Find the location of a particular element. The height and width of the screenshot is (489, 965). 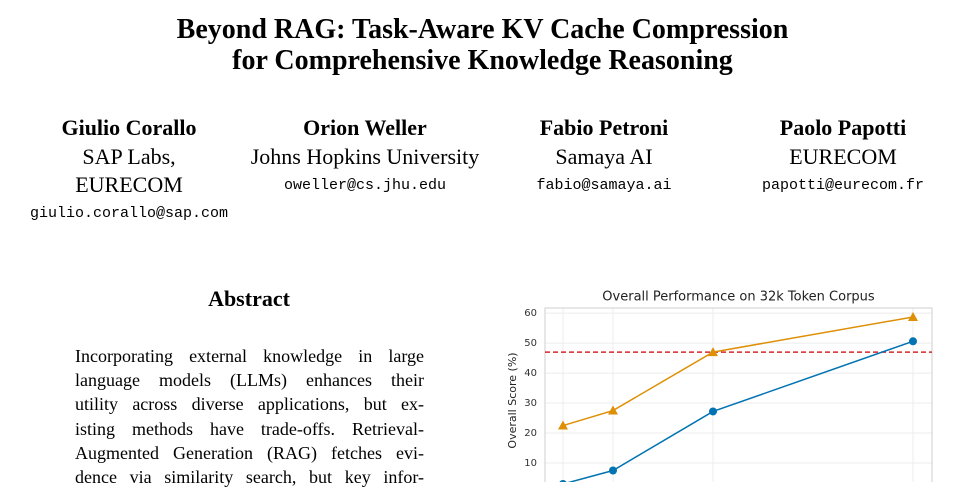

y-tick-label: 30 is located at coordinates (530, 403).